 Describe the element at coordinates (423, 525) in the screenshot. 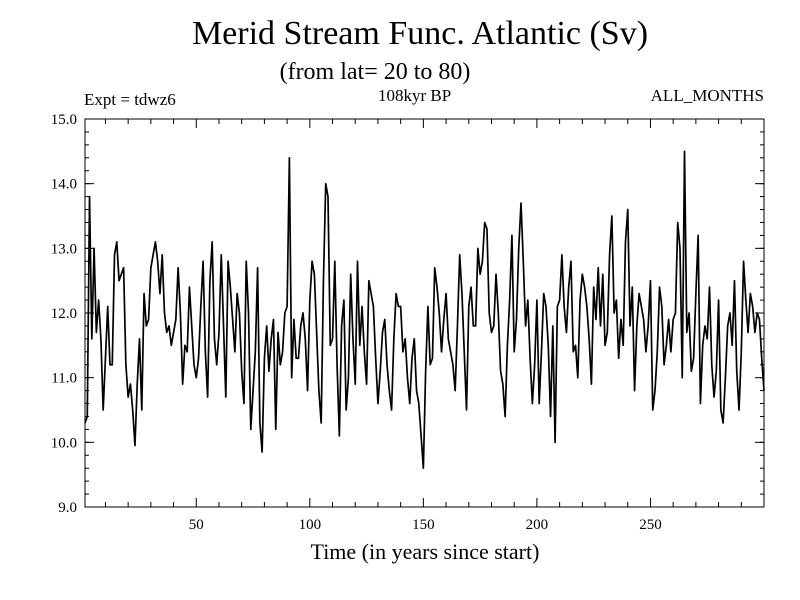

I see `x-tick-label: 150` at that location.